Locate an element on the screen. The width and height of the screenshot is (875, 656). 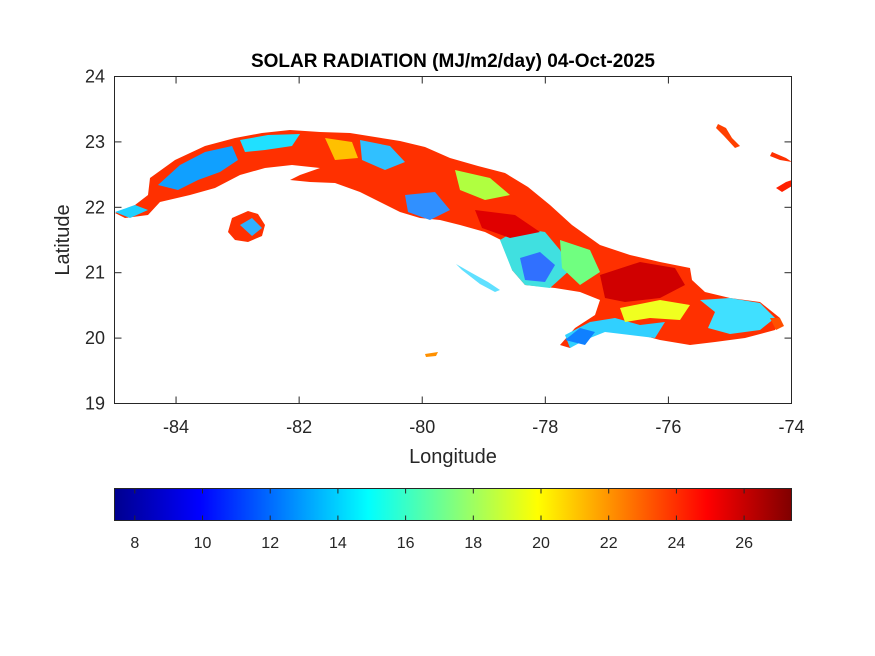
x-tick-label: -74 is located at coordinates (791, 427).